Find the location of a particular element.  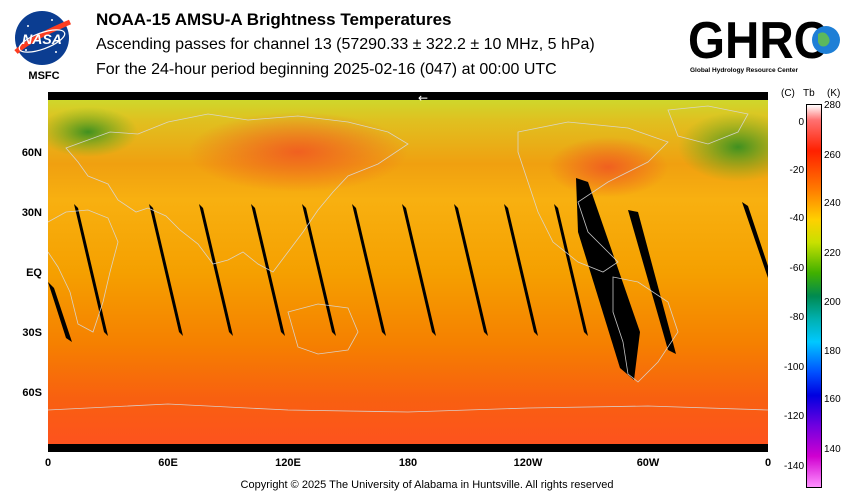

lon-label-0-east: 0 is located at coordinates (768, 463).